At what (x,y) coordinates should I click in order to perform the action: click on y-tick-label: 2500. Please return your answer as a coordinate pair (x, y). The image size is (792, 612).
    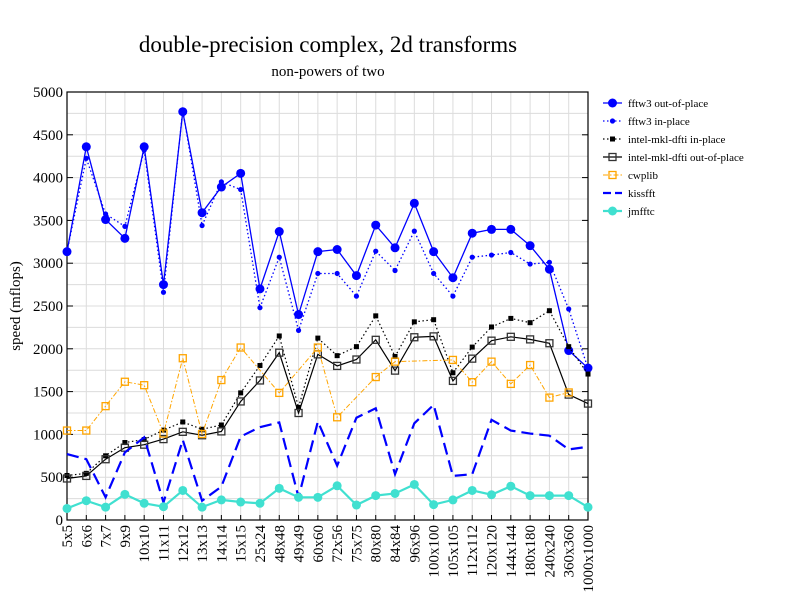
    Looking at the image, I should click on (48, 307).